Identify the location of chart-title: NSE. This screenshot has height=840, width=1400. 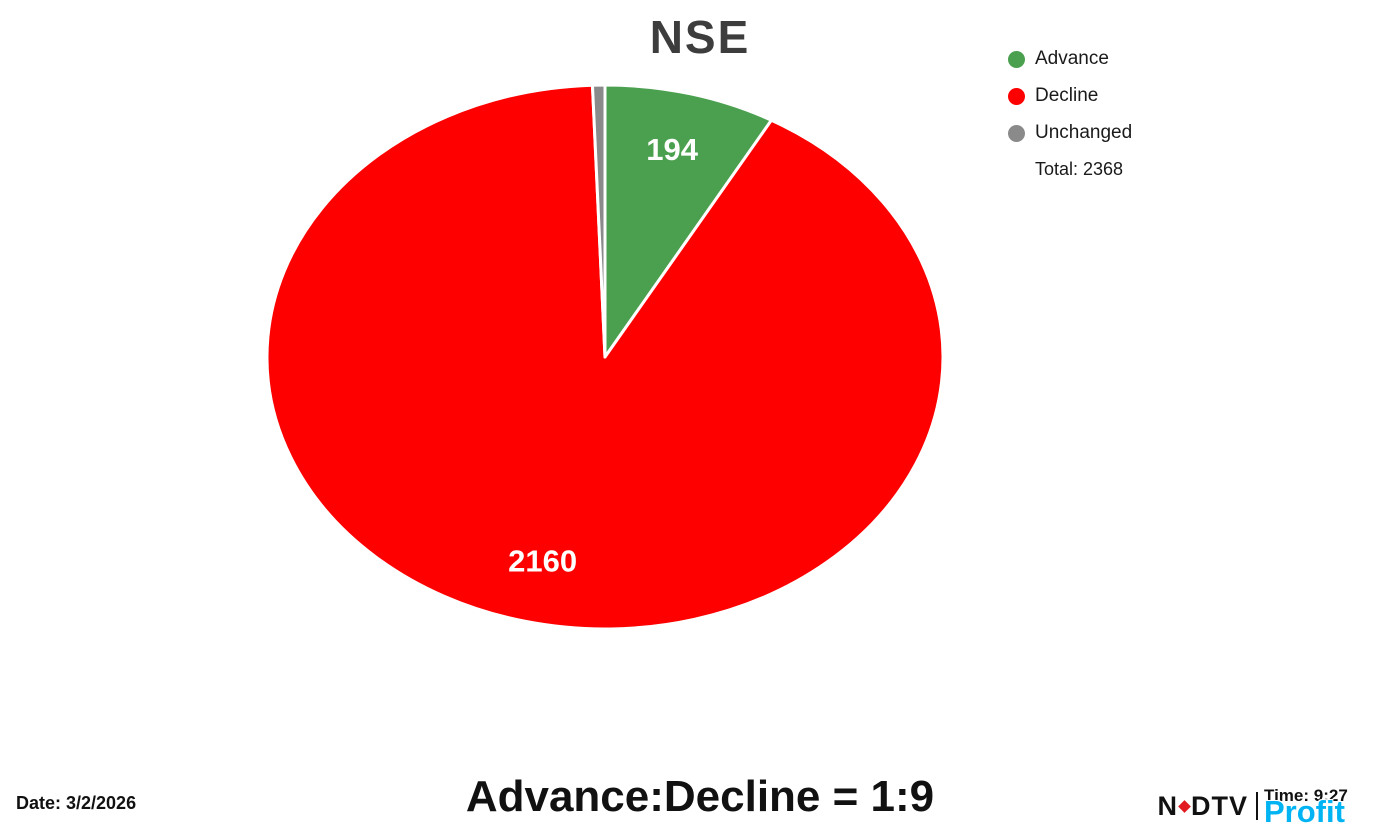
(700, 37).